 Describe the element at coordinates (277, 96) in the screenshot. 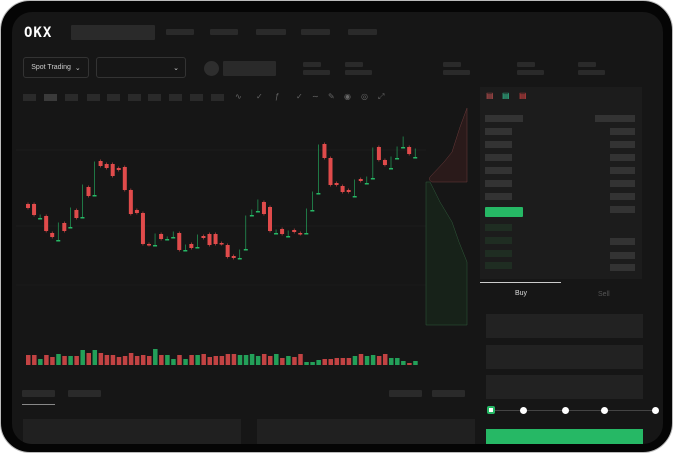

I see `formula-icon: ƒ` at that location.